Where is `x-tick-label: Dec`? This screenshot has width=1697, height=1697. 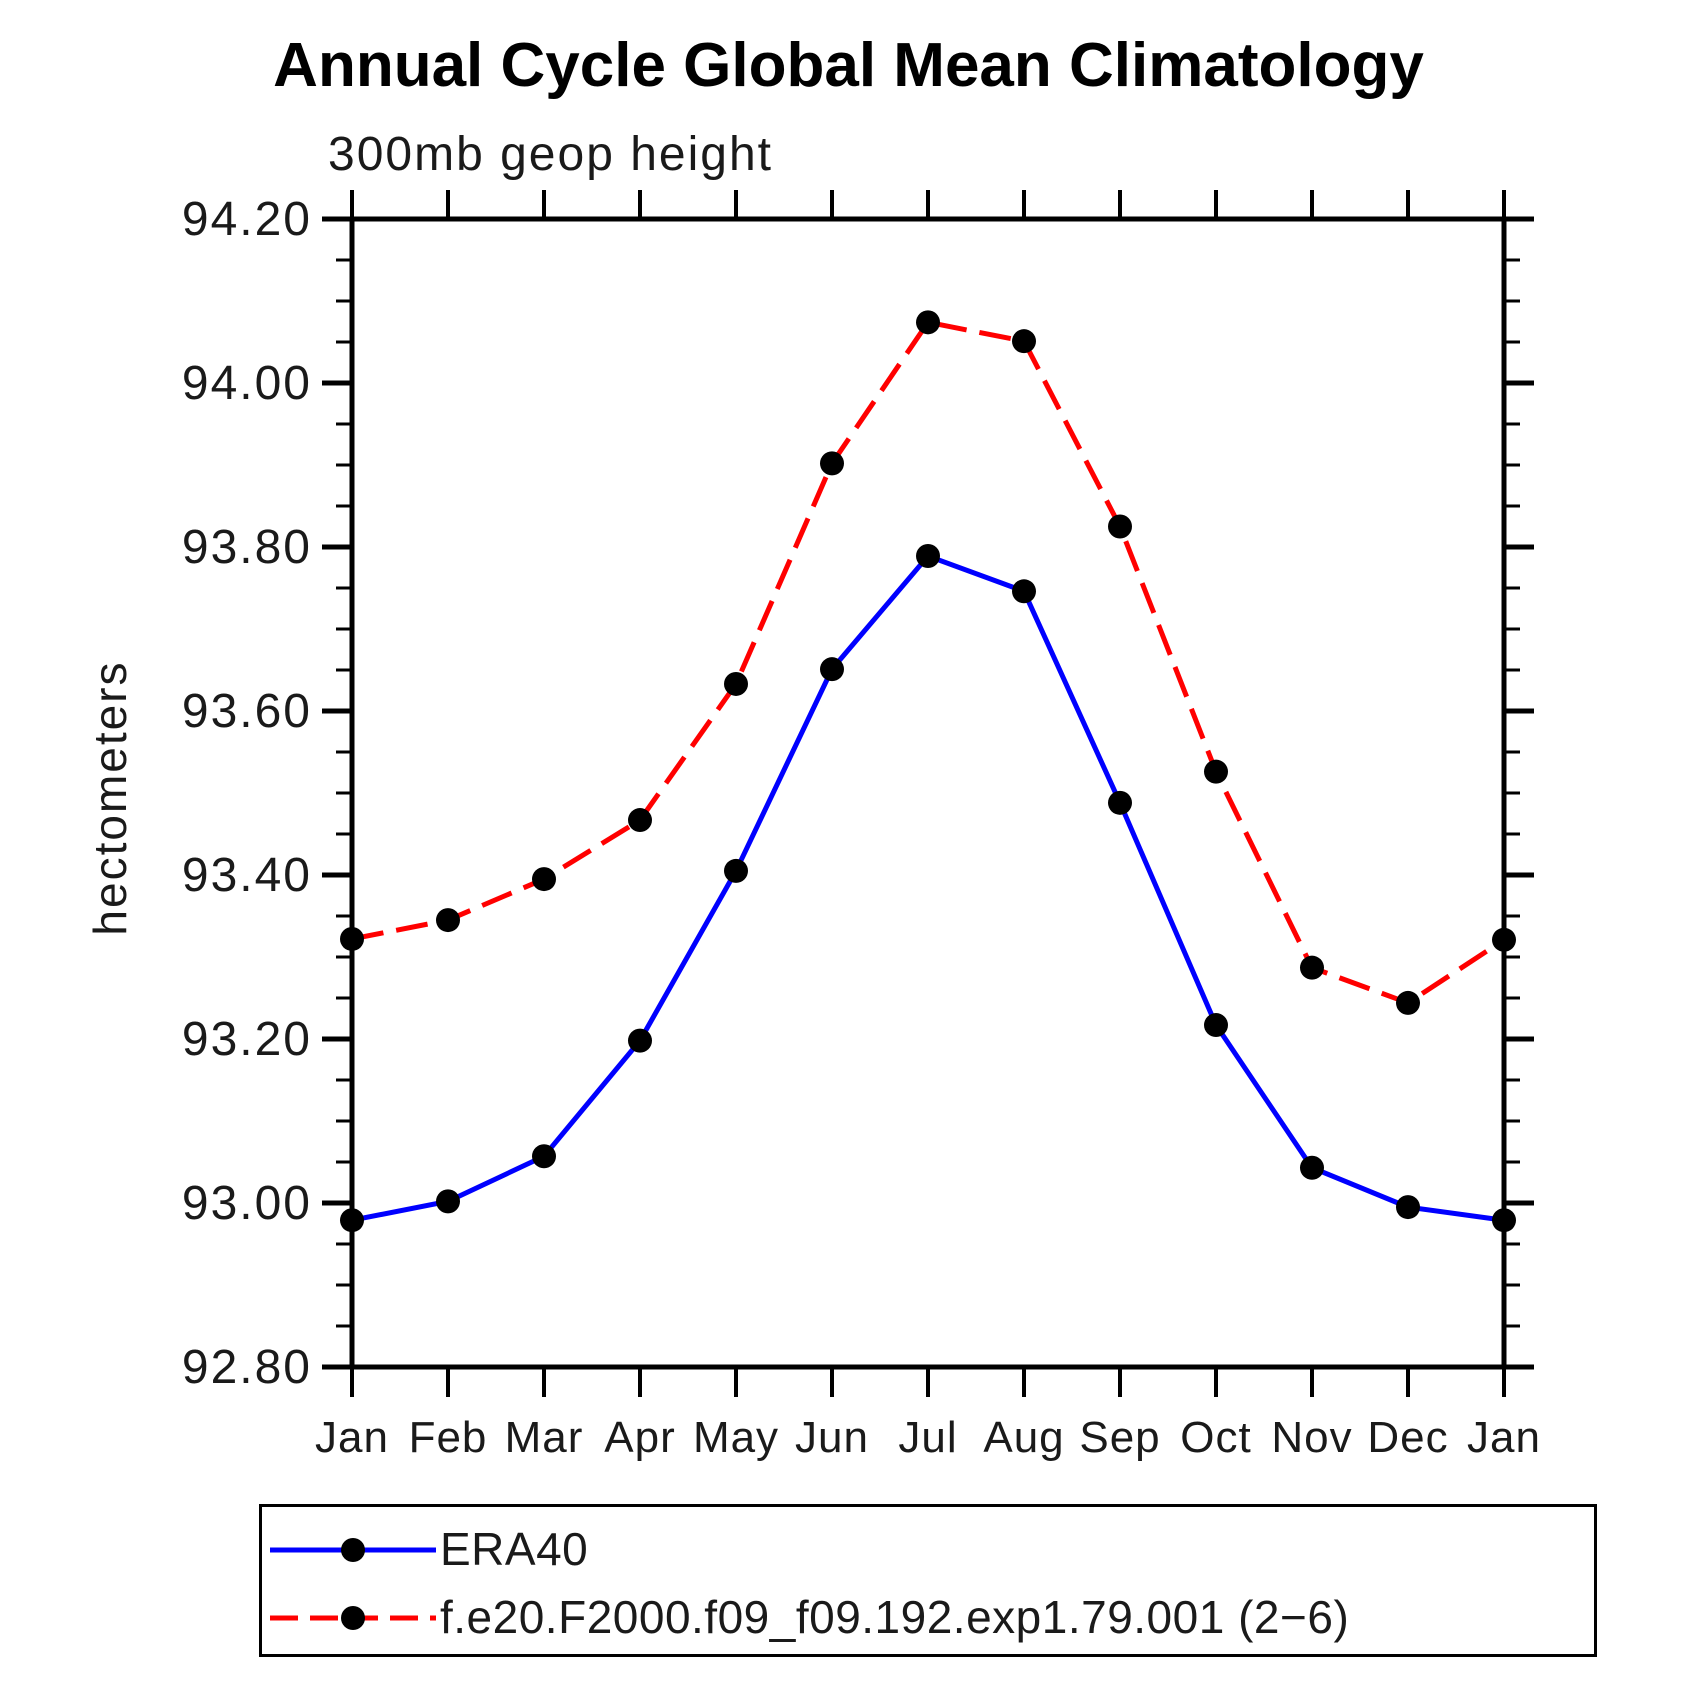 x-tick-label: Dec is located at coordinates (1407, 1437).